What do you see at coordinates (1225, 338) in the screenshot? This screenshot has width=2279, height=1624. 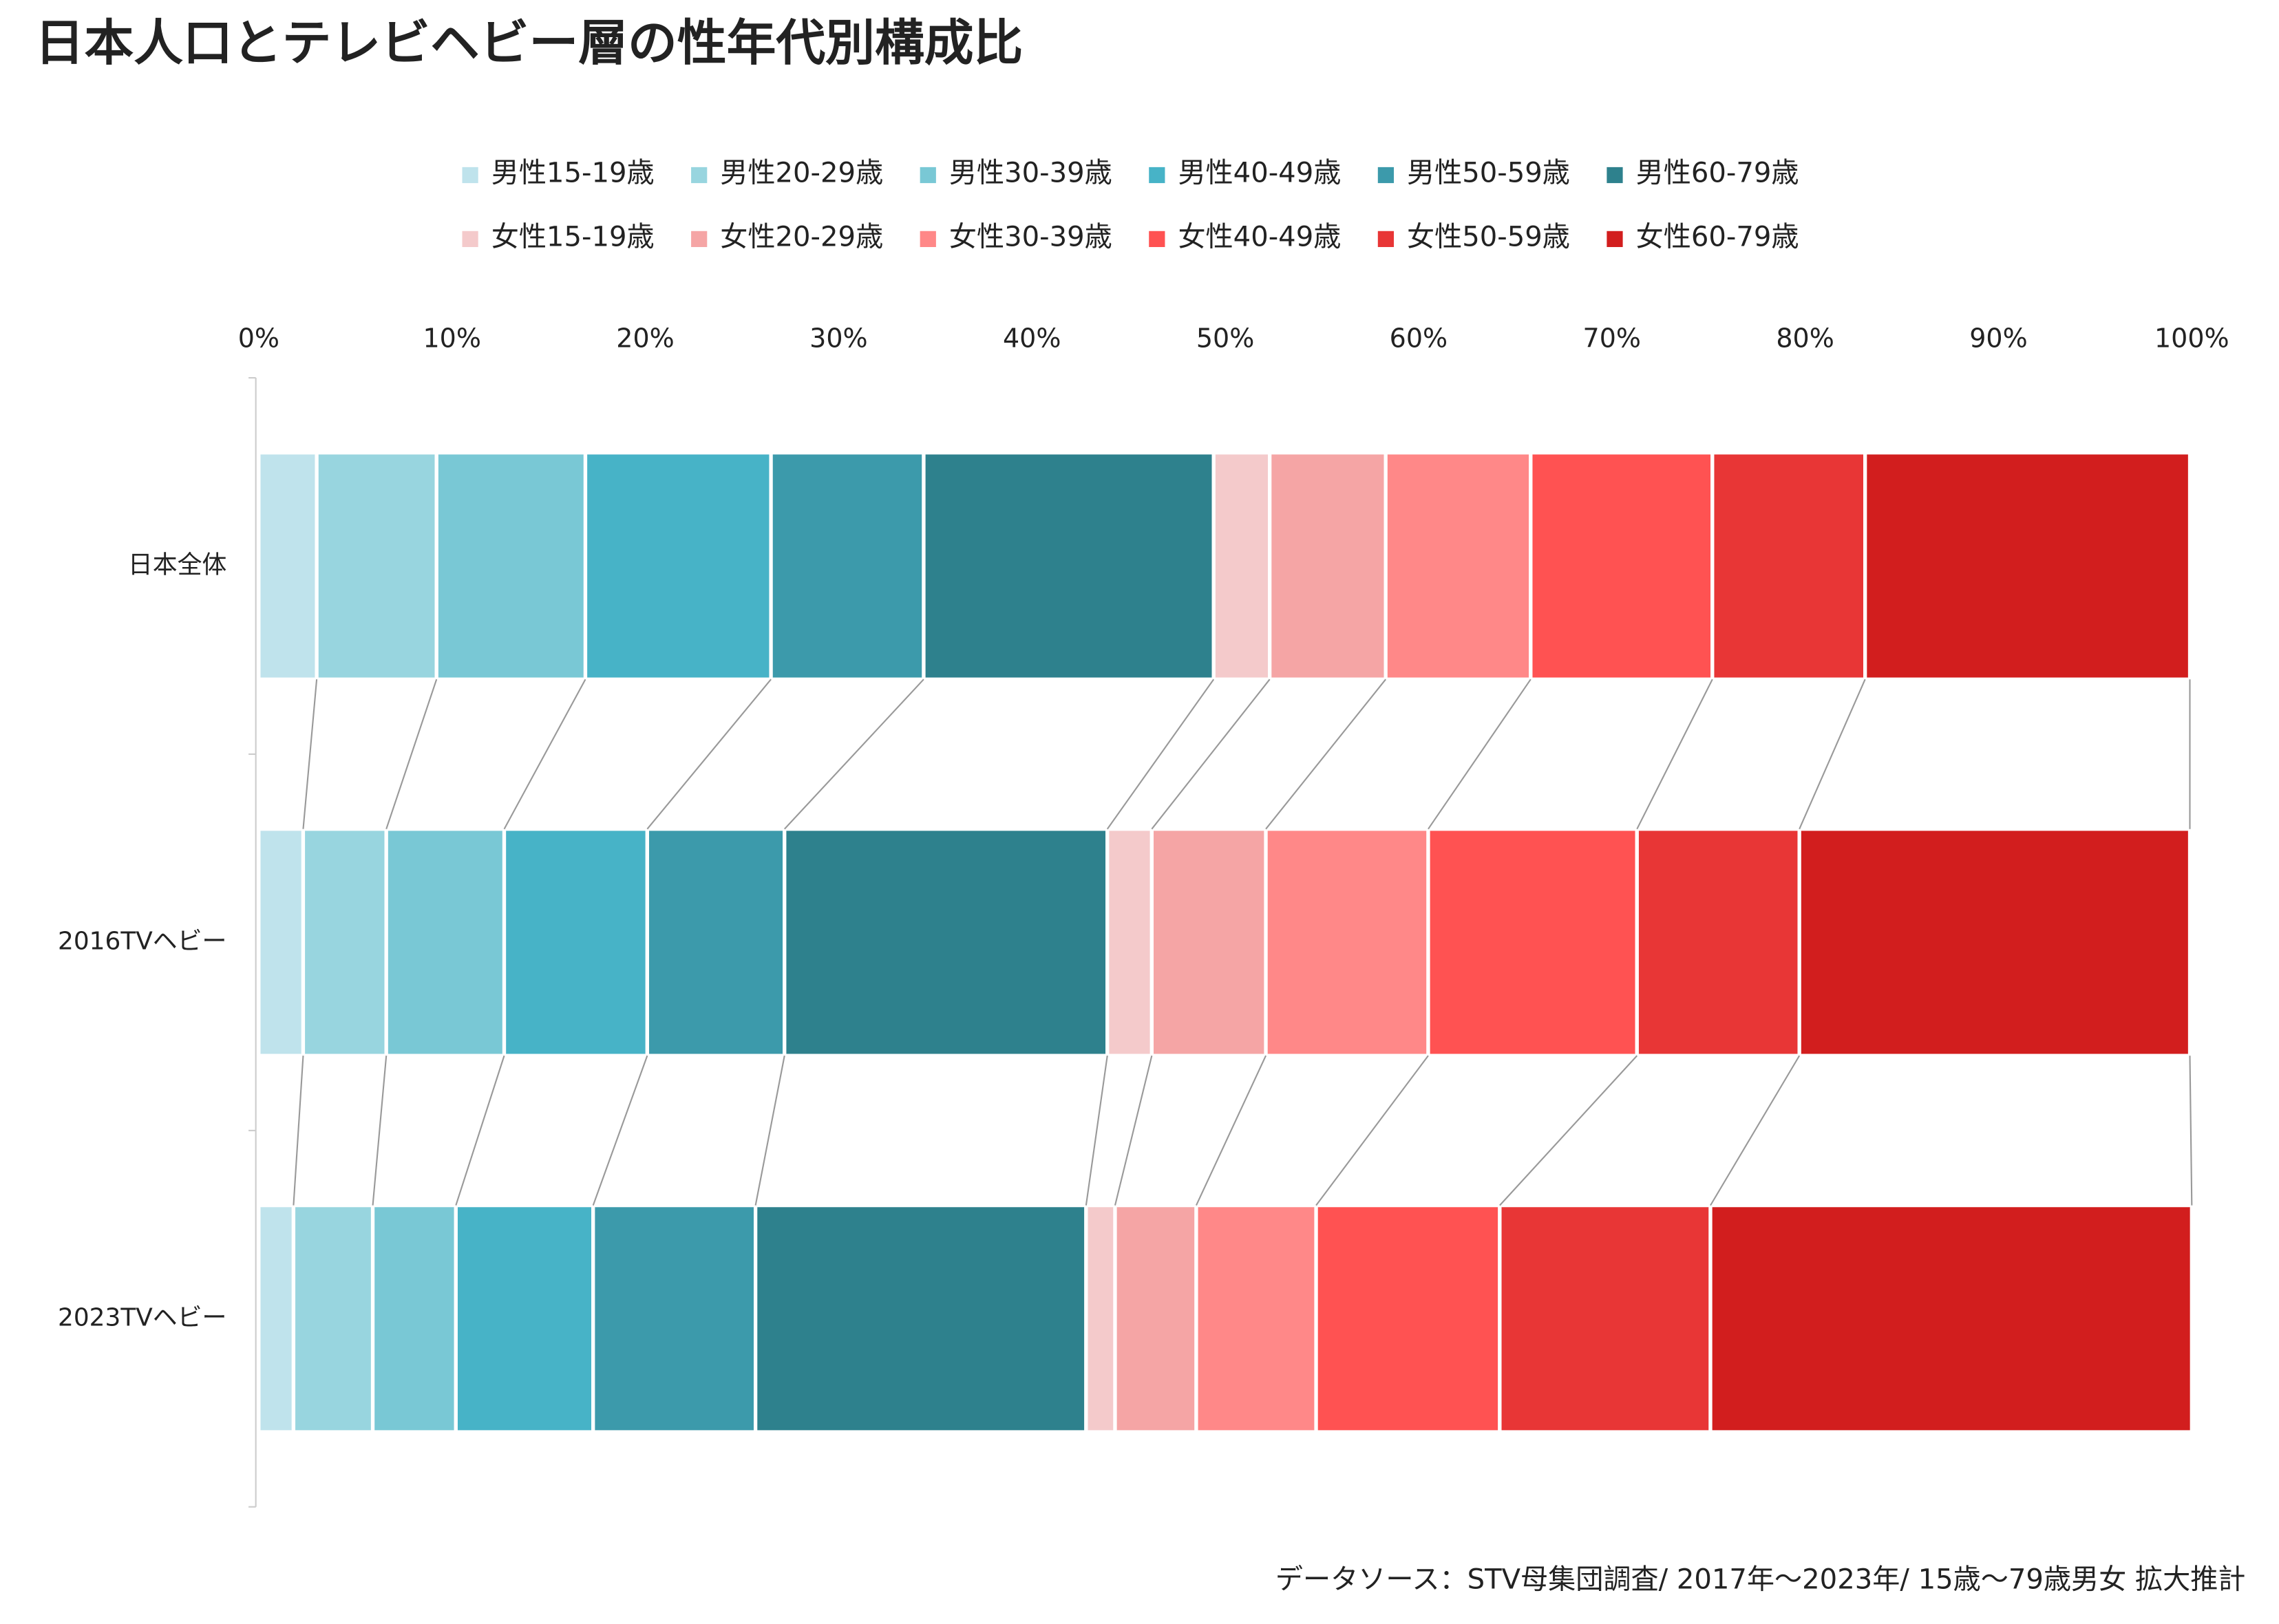 I see `x-tick-label: 50%` at bounding box center [1225, 338].